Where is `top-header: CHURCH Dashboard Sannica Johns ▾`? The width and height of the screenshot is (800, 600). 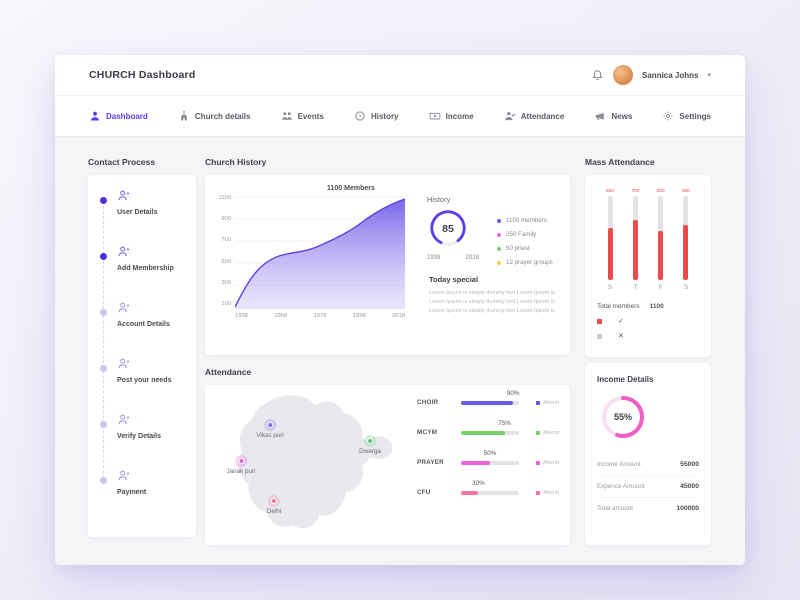
top-header: CHURCH Dashboard Sannica Johns ▾ is located at coordinates (400, 75).